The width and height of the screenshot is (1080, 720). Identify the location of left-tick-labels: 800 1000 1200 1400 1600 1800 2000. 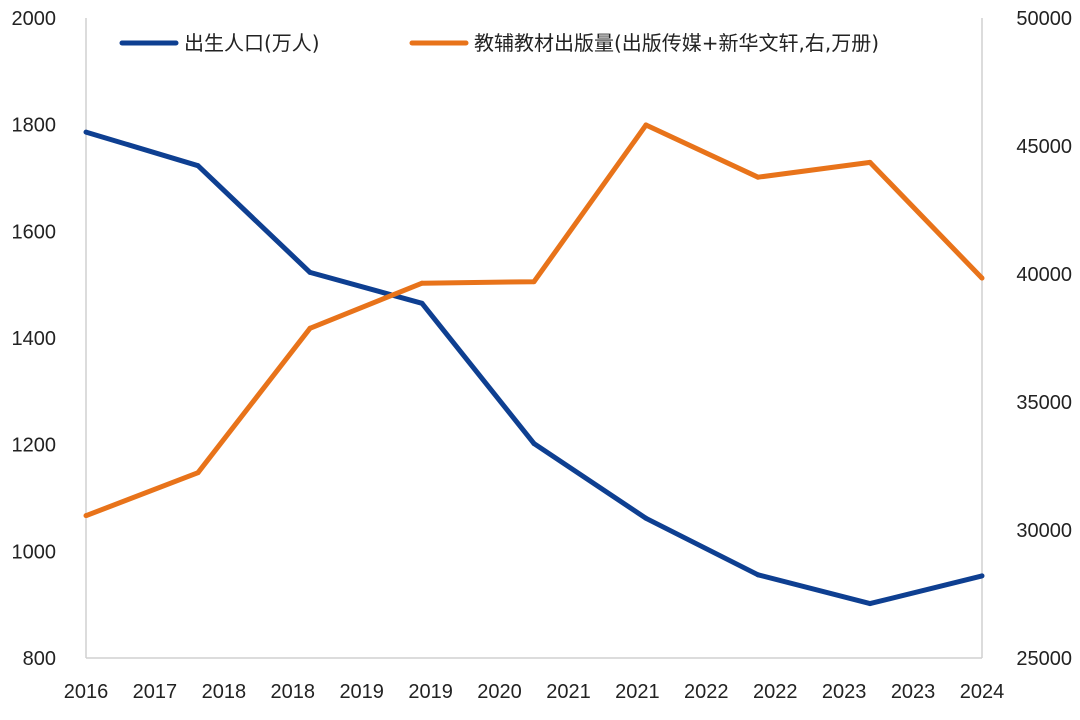
(34, 339).